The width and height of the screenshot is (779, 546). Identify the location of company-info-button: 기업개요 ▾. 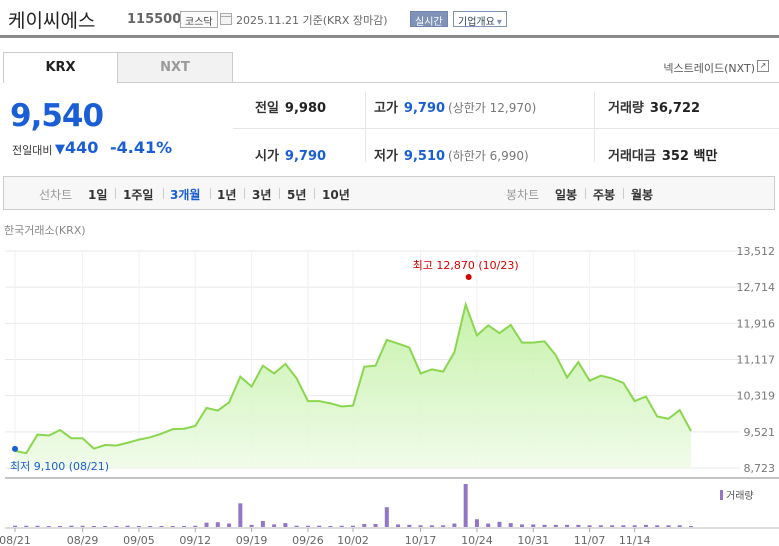
(480, 19).